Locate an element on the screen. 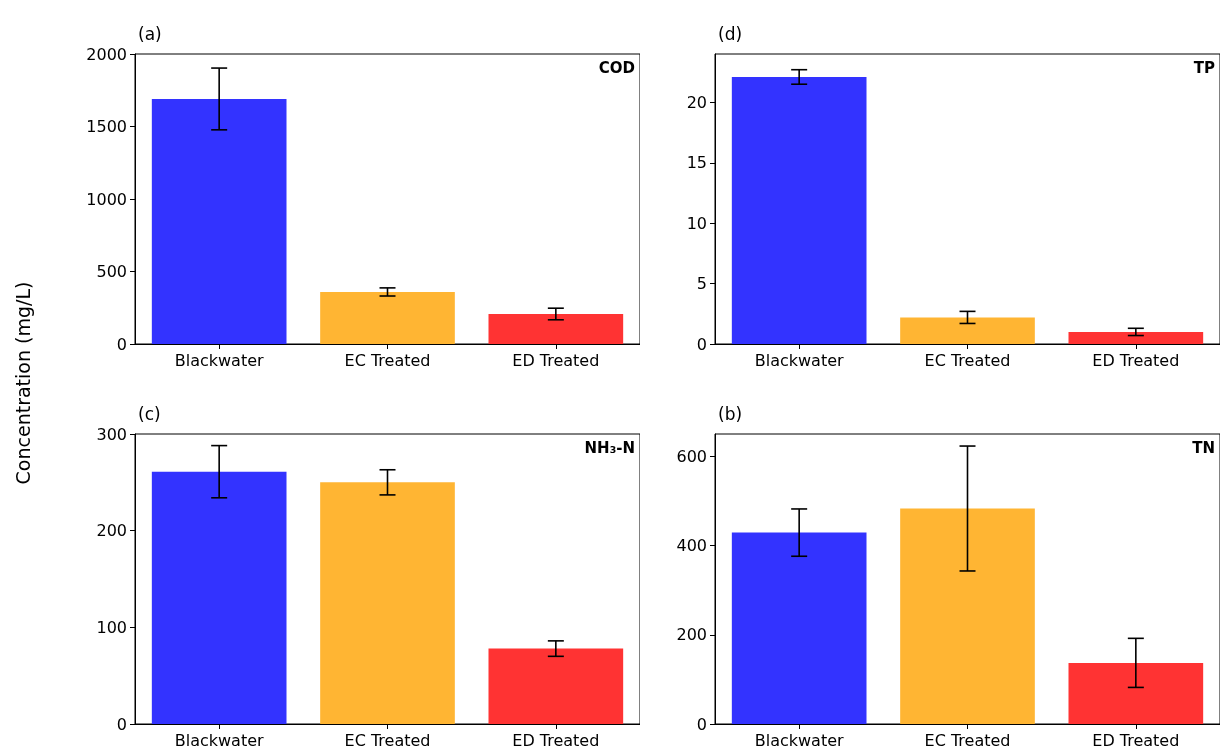 The height and width of the screenshot is (755, 1227). y-tick-label: 5 is located at coordinates (701, 284).